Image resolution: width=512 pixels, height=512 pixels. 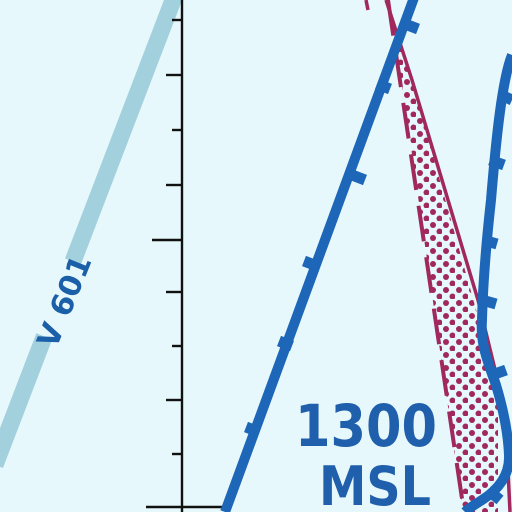 I want to click on victor-airway-label-bg, so click(x=65, y=301).